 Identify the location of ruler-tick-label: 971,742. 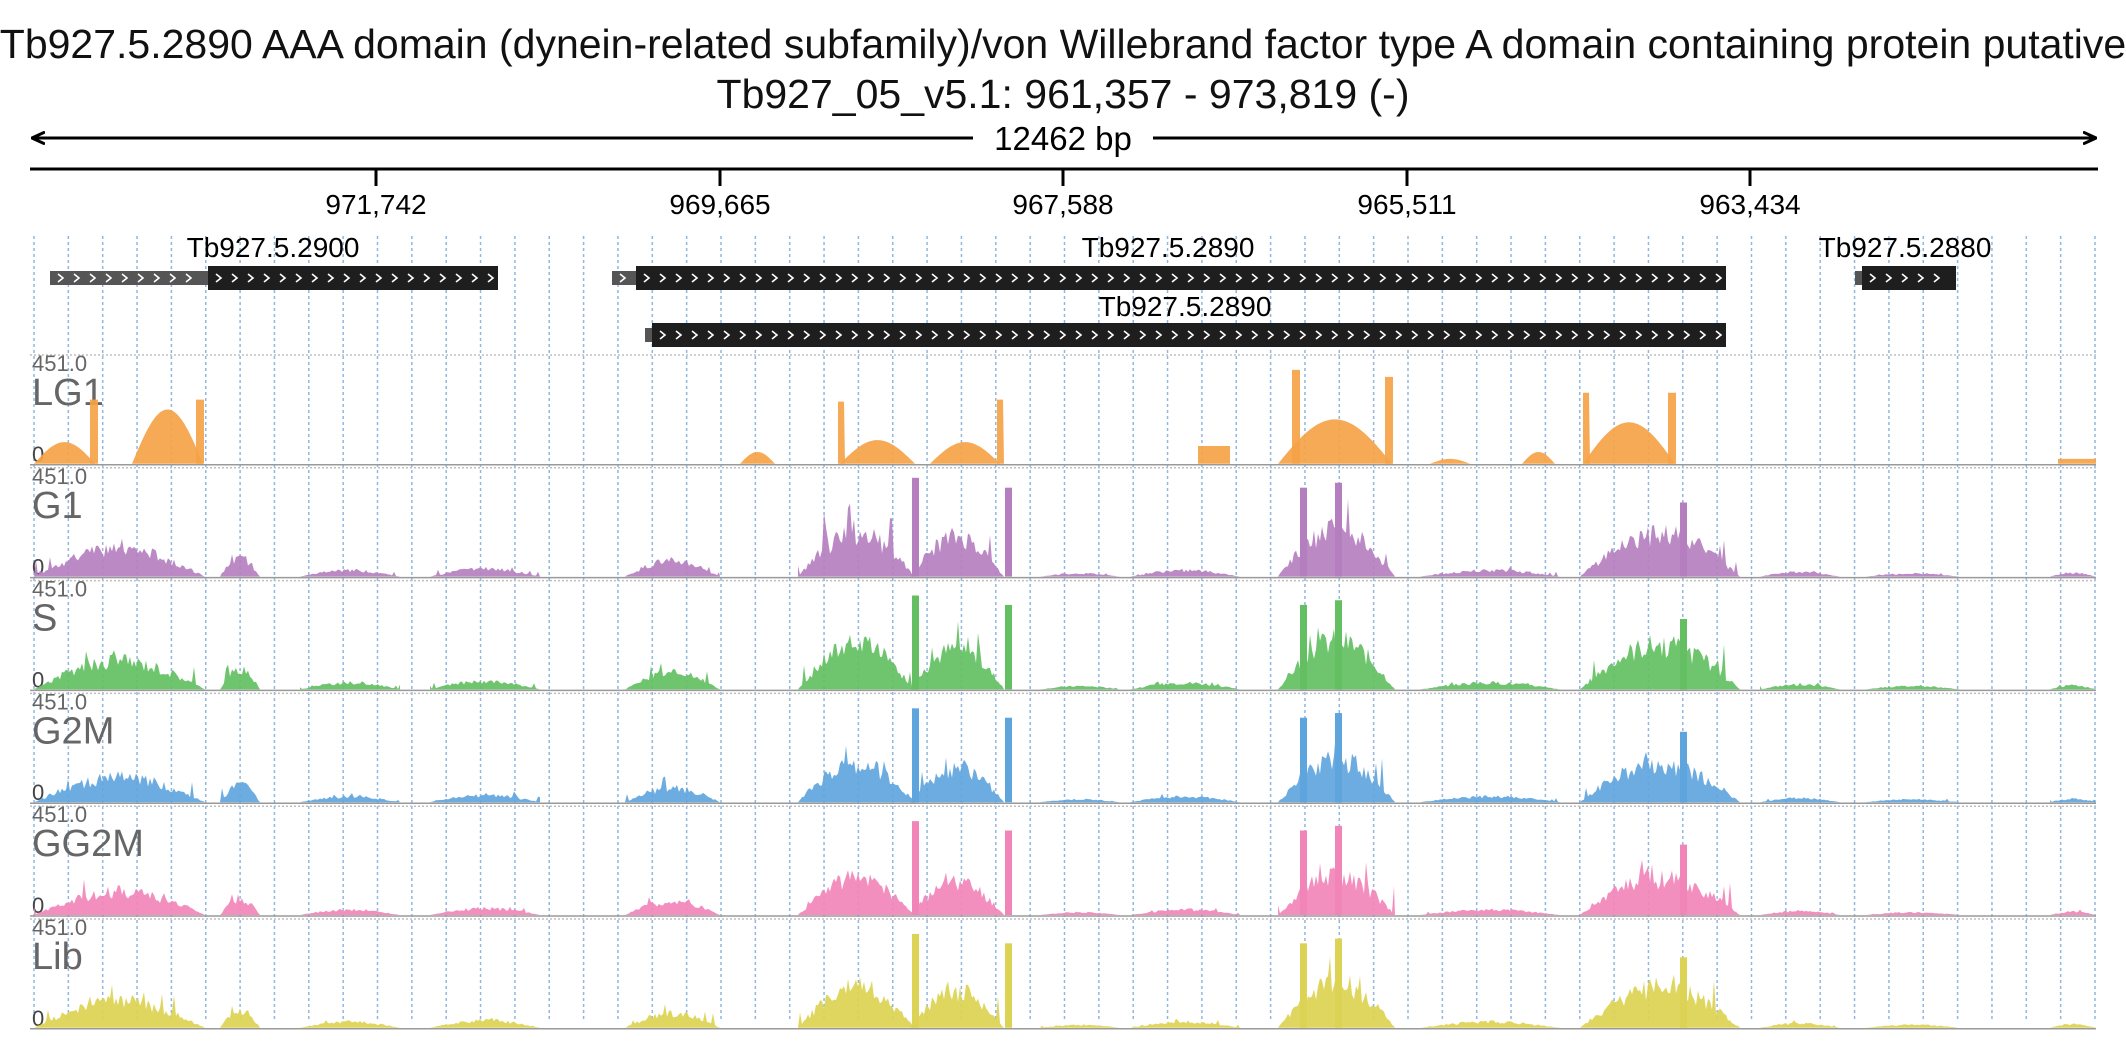
(375, 204).